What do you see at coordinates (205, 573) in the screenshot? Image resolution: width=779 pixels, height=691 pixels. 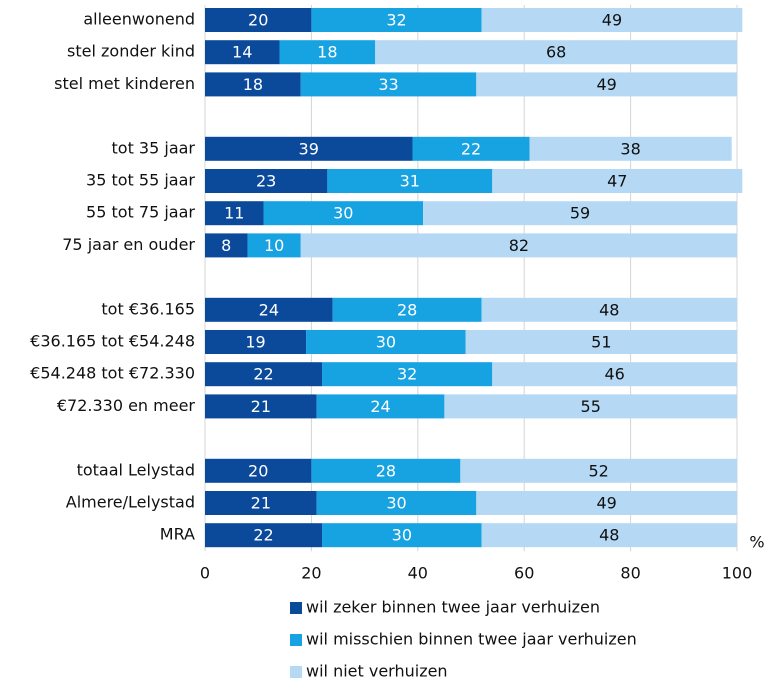 I see `x-tick-label: 0` at bounding box center [205, 573].